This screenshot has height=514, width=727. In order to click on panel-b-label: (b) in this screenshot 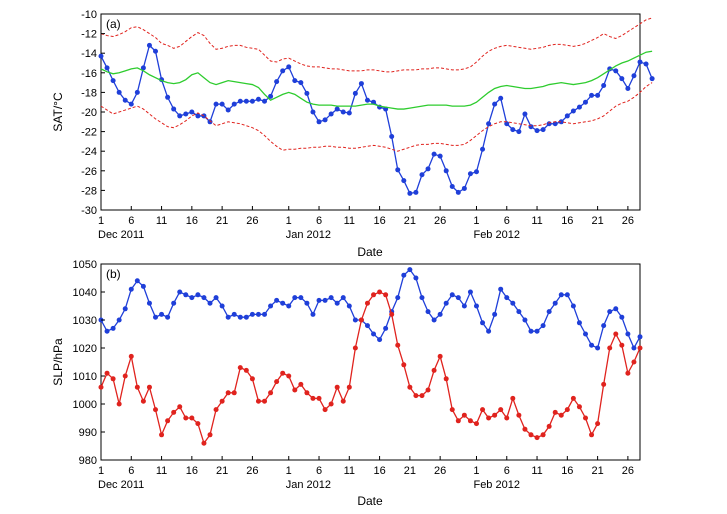, I will do `click(113, 274)`.